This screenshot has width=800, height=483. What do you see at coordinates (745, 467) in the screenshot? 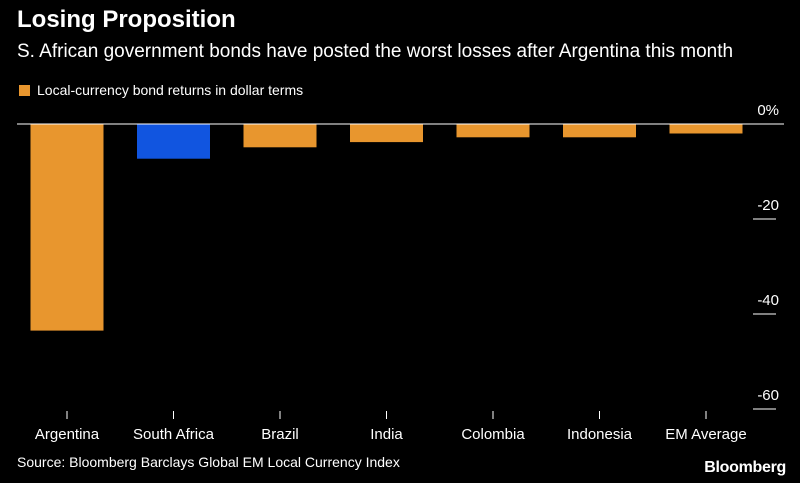
I see `bloomberg-logo: Bloomberg` at bounding box center [745, 467].